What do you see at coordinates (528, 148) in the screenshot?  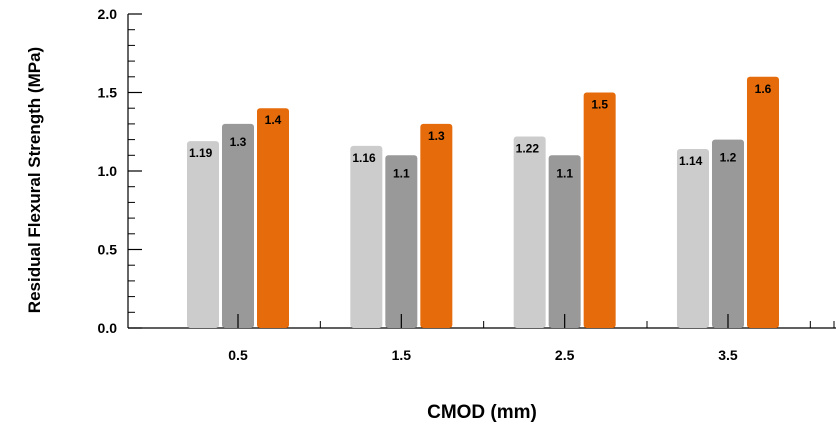 I see `bar-value-label: 1.22` at bounding box center [528, 148].